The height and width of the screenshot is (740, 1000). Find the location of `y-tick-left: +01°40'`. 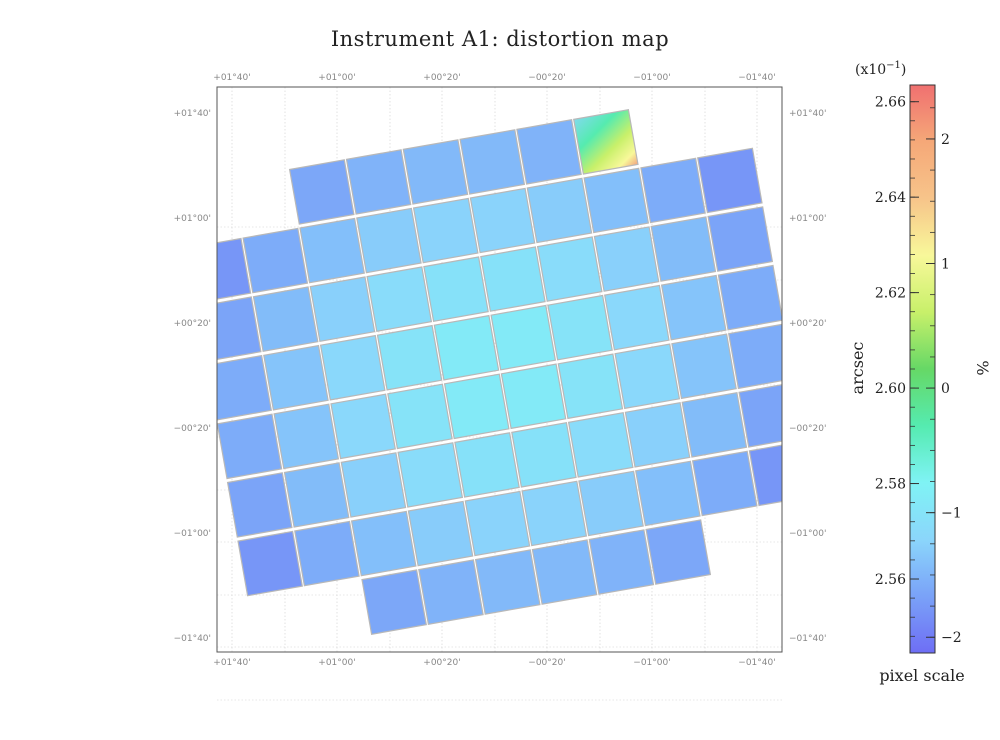

y-tick-left: +01°40' is located at coordinates (192, 114).